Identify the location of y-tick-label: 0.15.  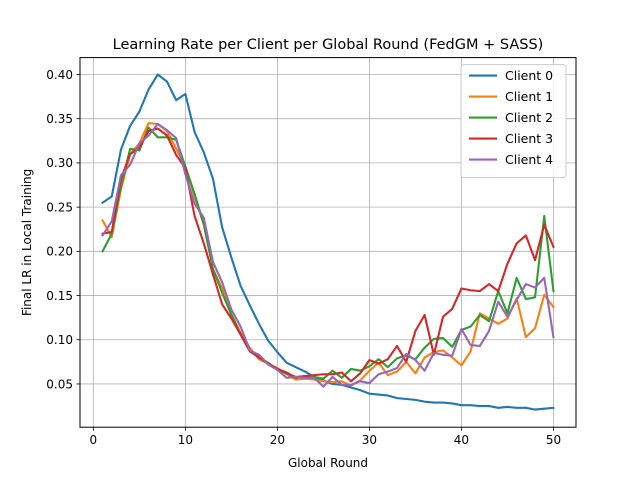
(59, 296).